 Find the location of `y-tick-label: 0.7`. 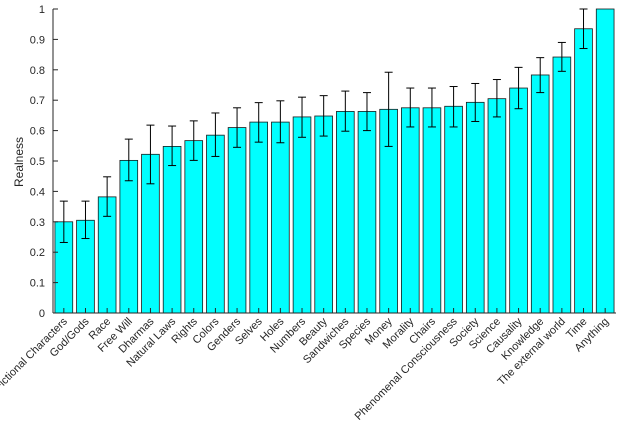

y-tick-label: 0.7 is located at coordinates (37, 101).